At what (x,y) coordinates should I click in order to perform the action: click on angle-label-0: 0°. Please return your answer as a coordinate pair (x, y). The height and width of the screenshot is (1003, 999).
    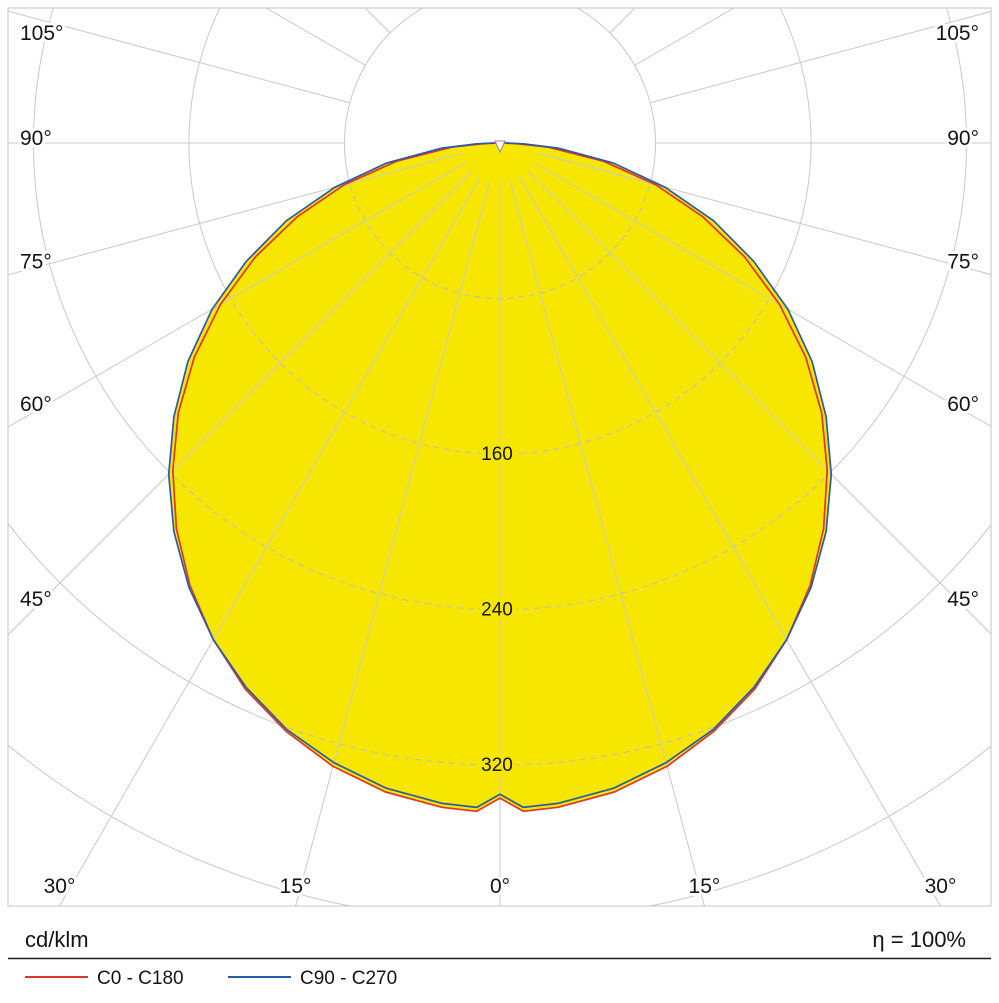
    Looking at the image, I should click on (500, 886).